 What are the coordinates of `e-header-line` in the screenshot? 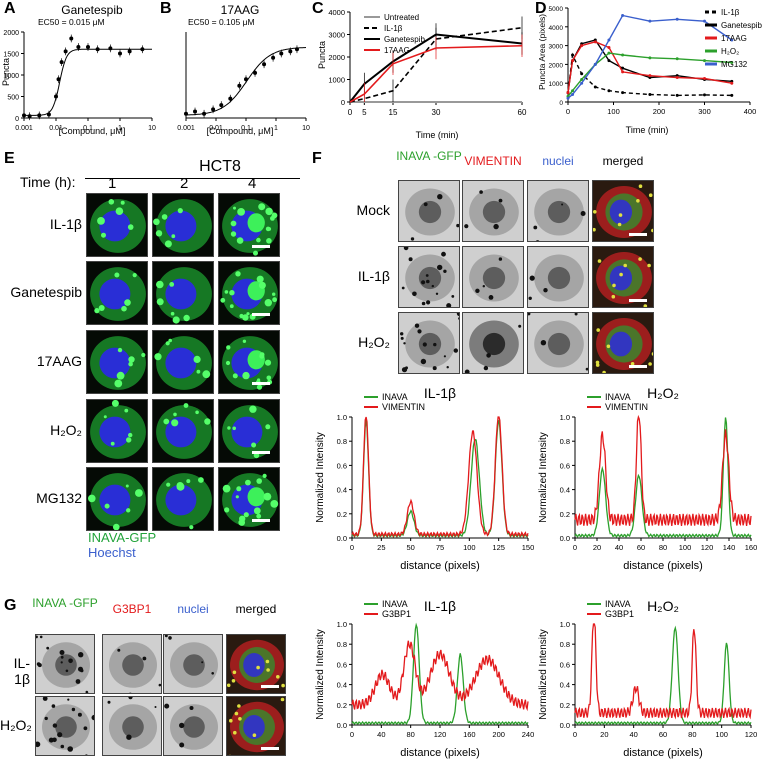 It's located at (192, 178).